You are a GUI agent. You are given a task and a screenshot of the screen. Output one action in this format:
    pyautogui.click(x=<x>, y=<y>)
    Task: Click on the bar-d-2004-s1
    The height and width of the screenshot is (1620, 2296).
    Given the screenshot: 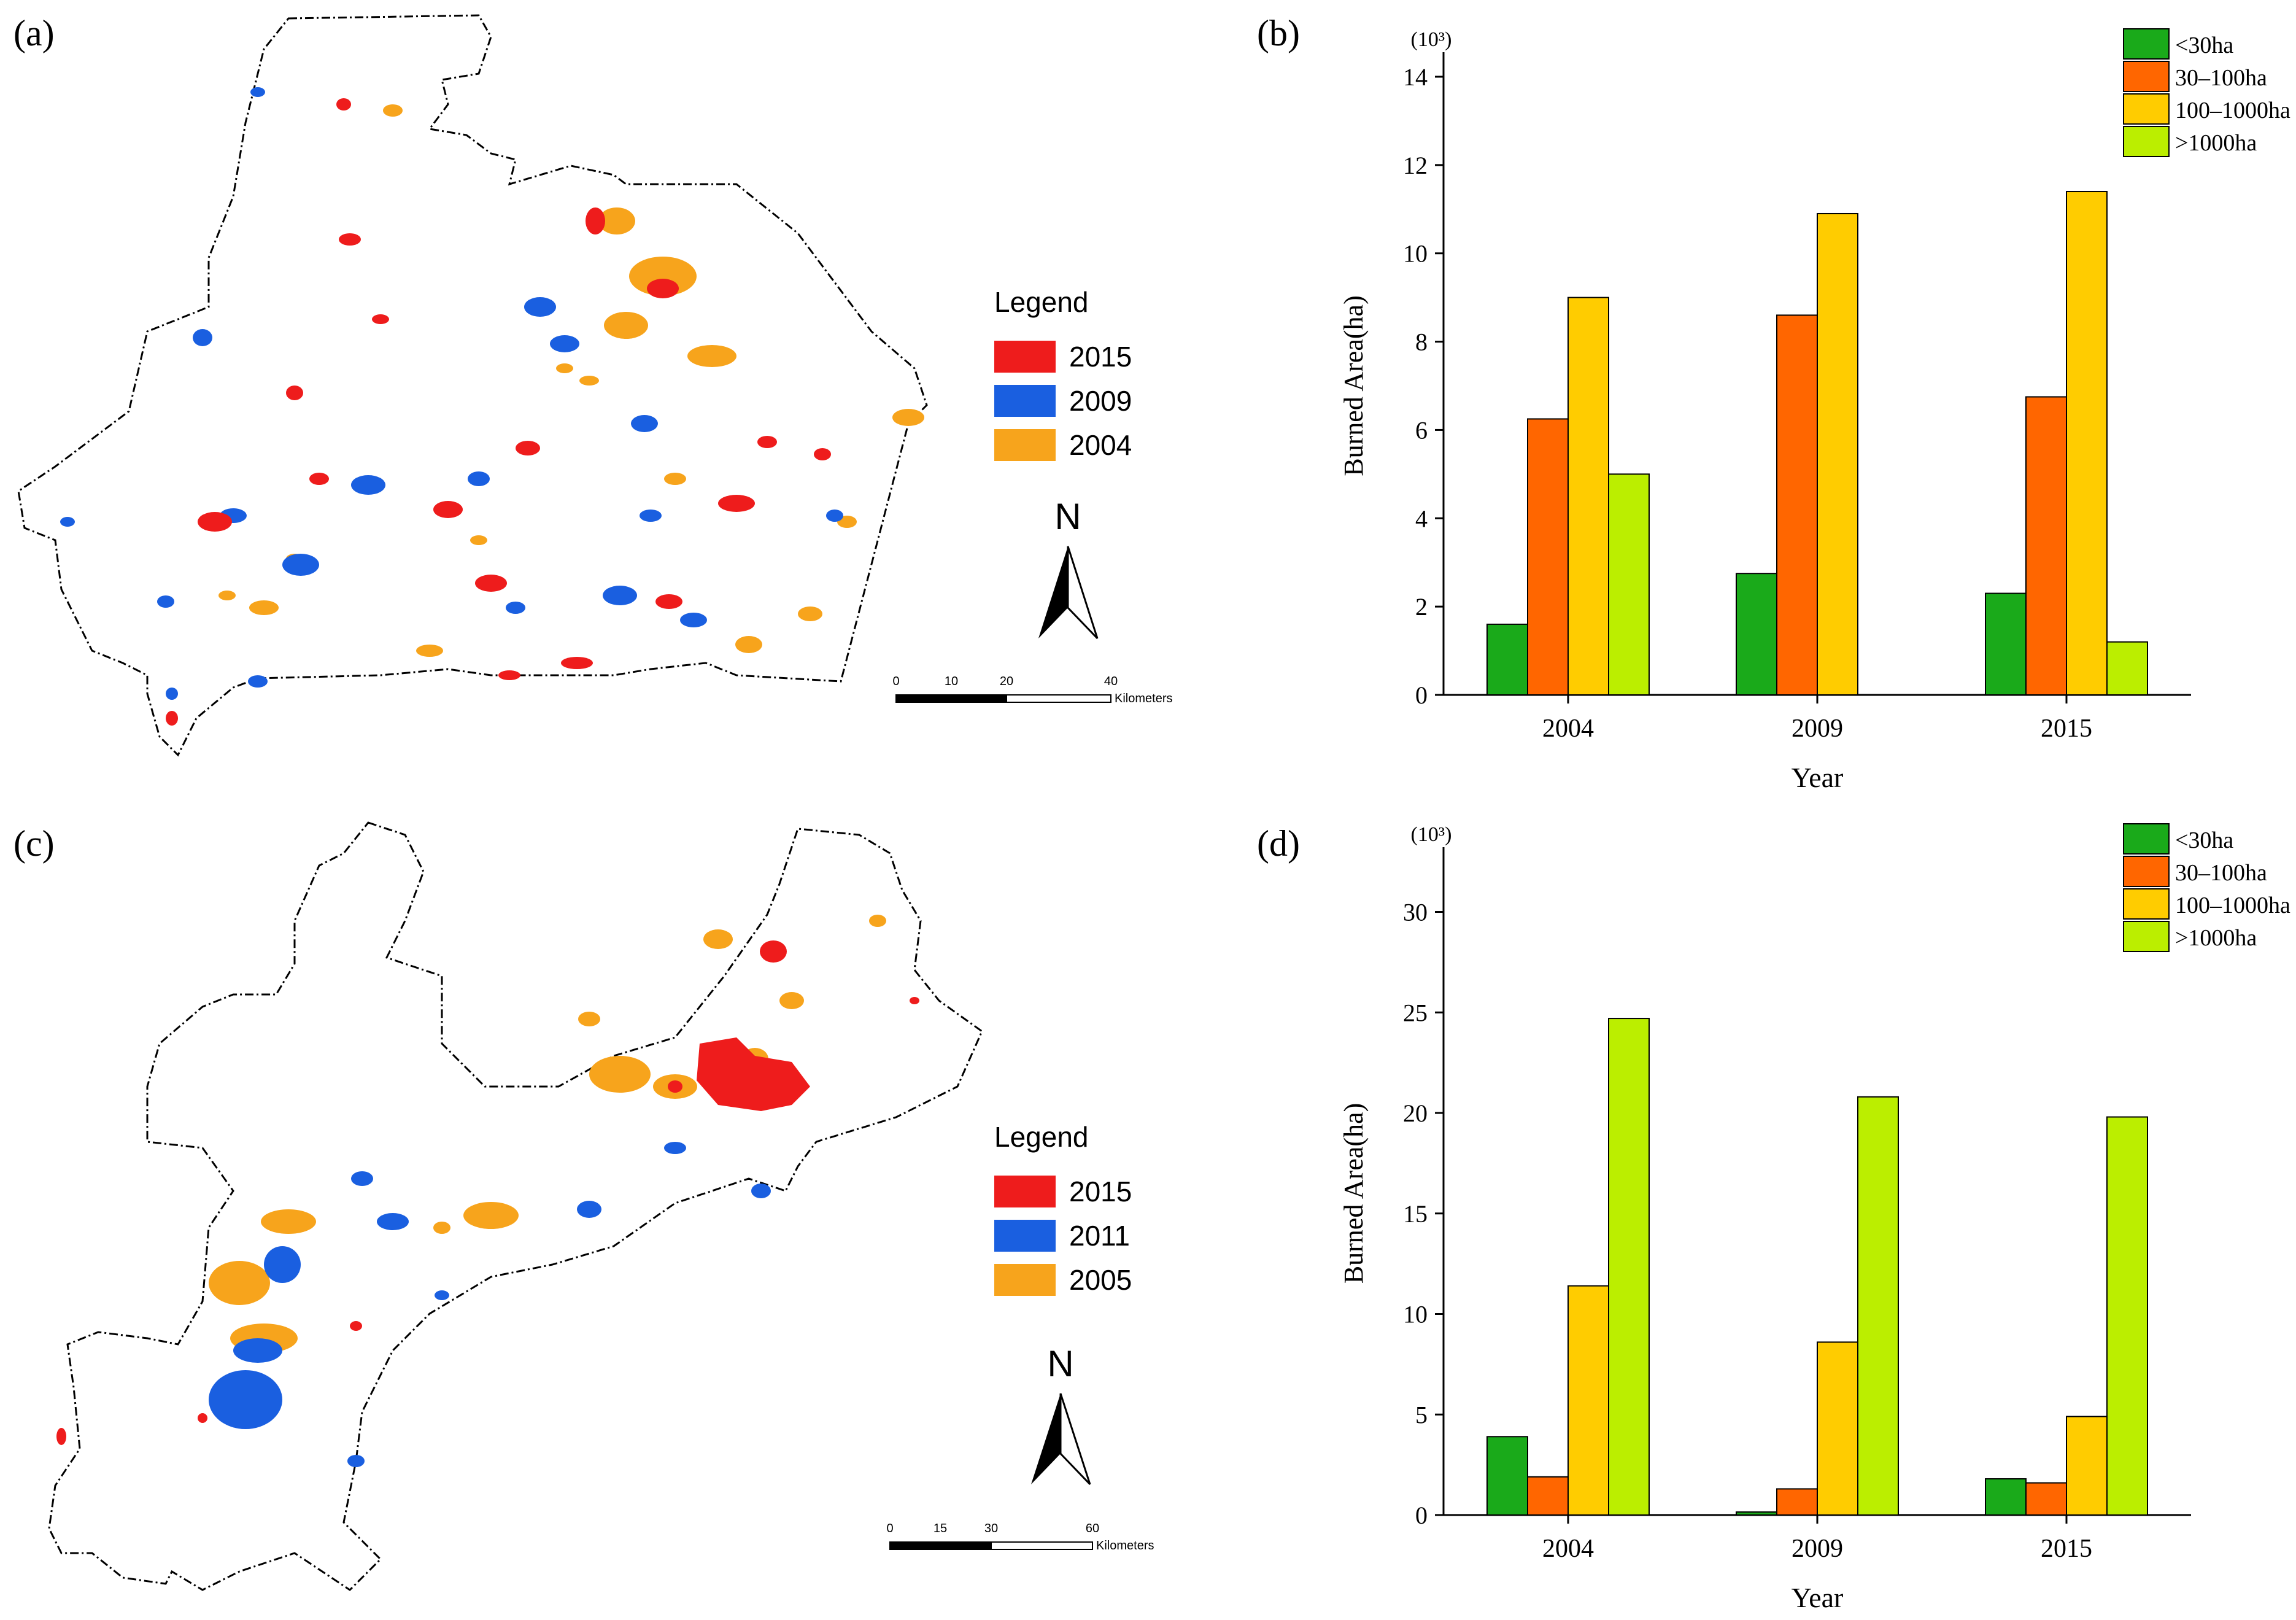 What is the action you would take?
    pyautogui.click(x=1548, y=1496)
    